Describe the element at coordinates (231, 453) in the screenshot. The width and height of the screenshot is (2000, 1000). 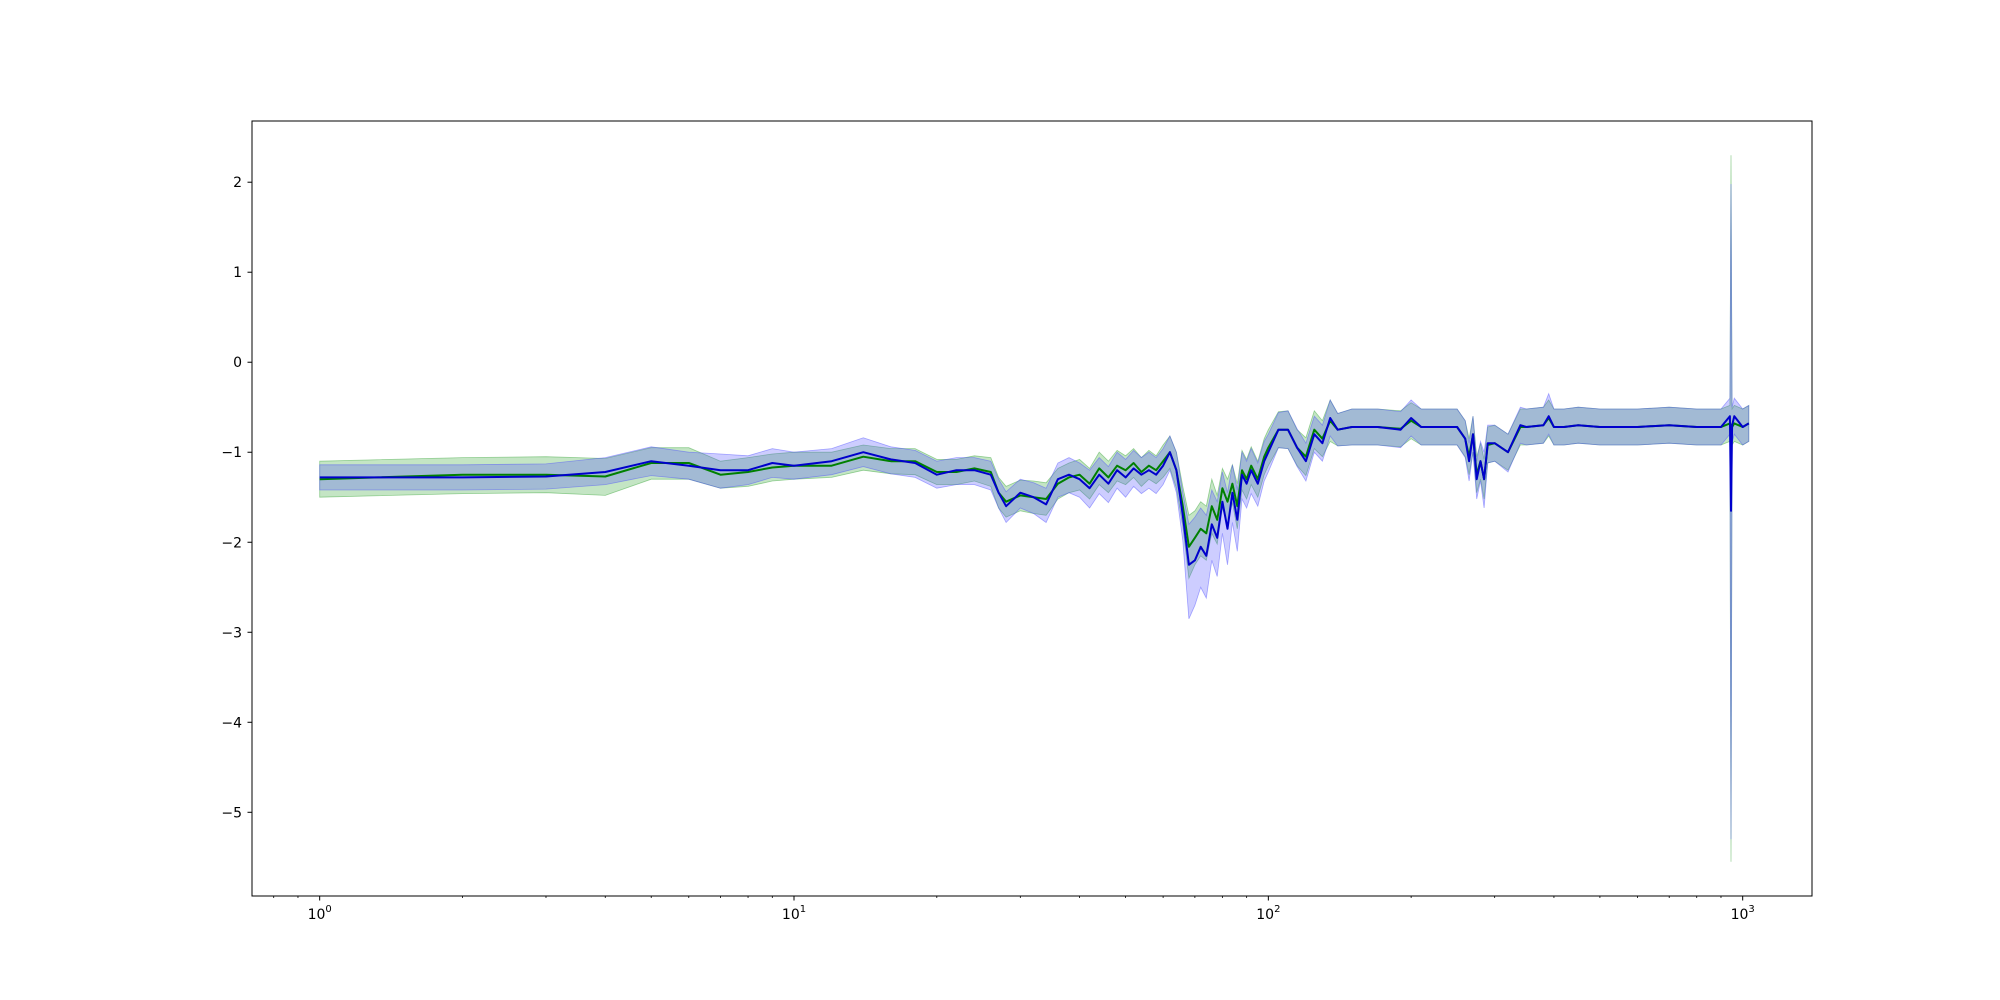
I see `y-tick-label: −1` at that location.